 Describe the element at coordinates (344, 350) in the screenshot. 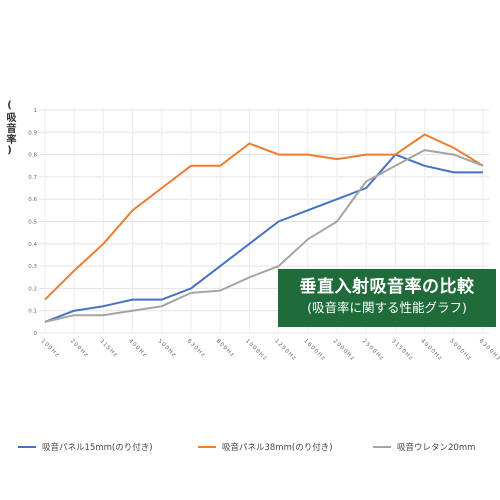

I see `x-tick-label: 2000Hz` at that location.